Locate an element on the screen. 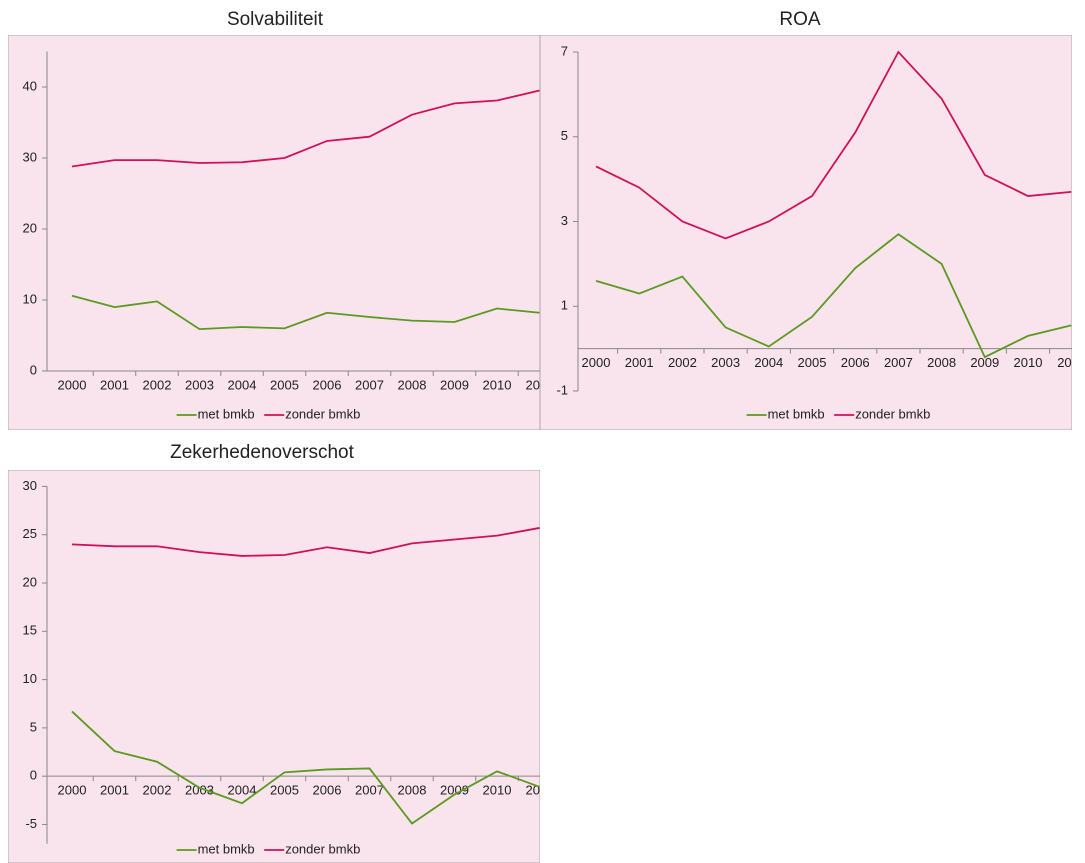 The height and width of the screenshot is (863, 1085). chart-title: Zekerhedenoverschot is located at coordinates (262, 452).